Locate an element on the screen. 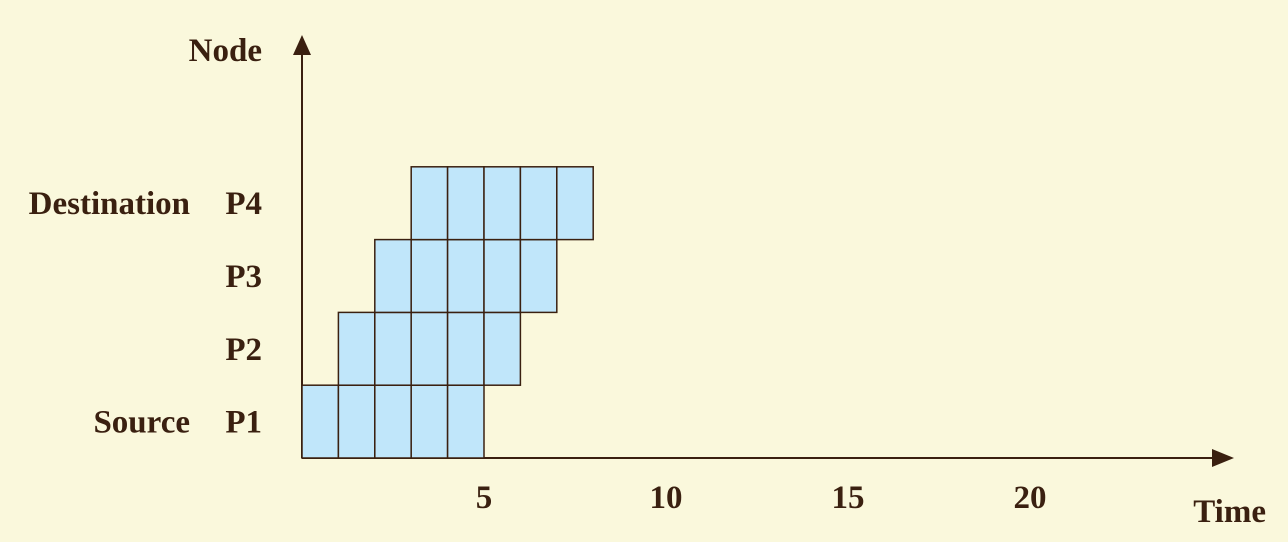  node-label-p2: P2 is located at coordinates (243, 350).